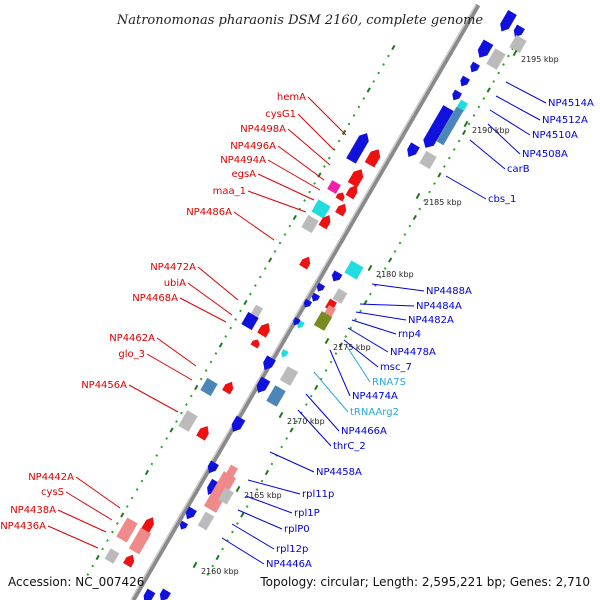 This screenshot has width=600, height=600. What do you see at coordinates (263, 129) in the screenshot?
I see `gene-label: NP4498A` at bounding box center [263, 129].